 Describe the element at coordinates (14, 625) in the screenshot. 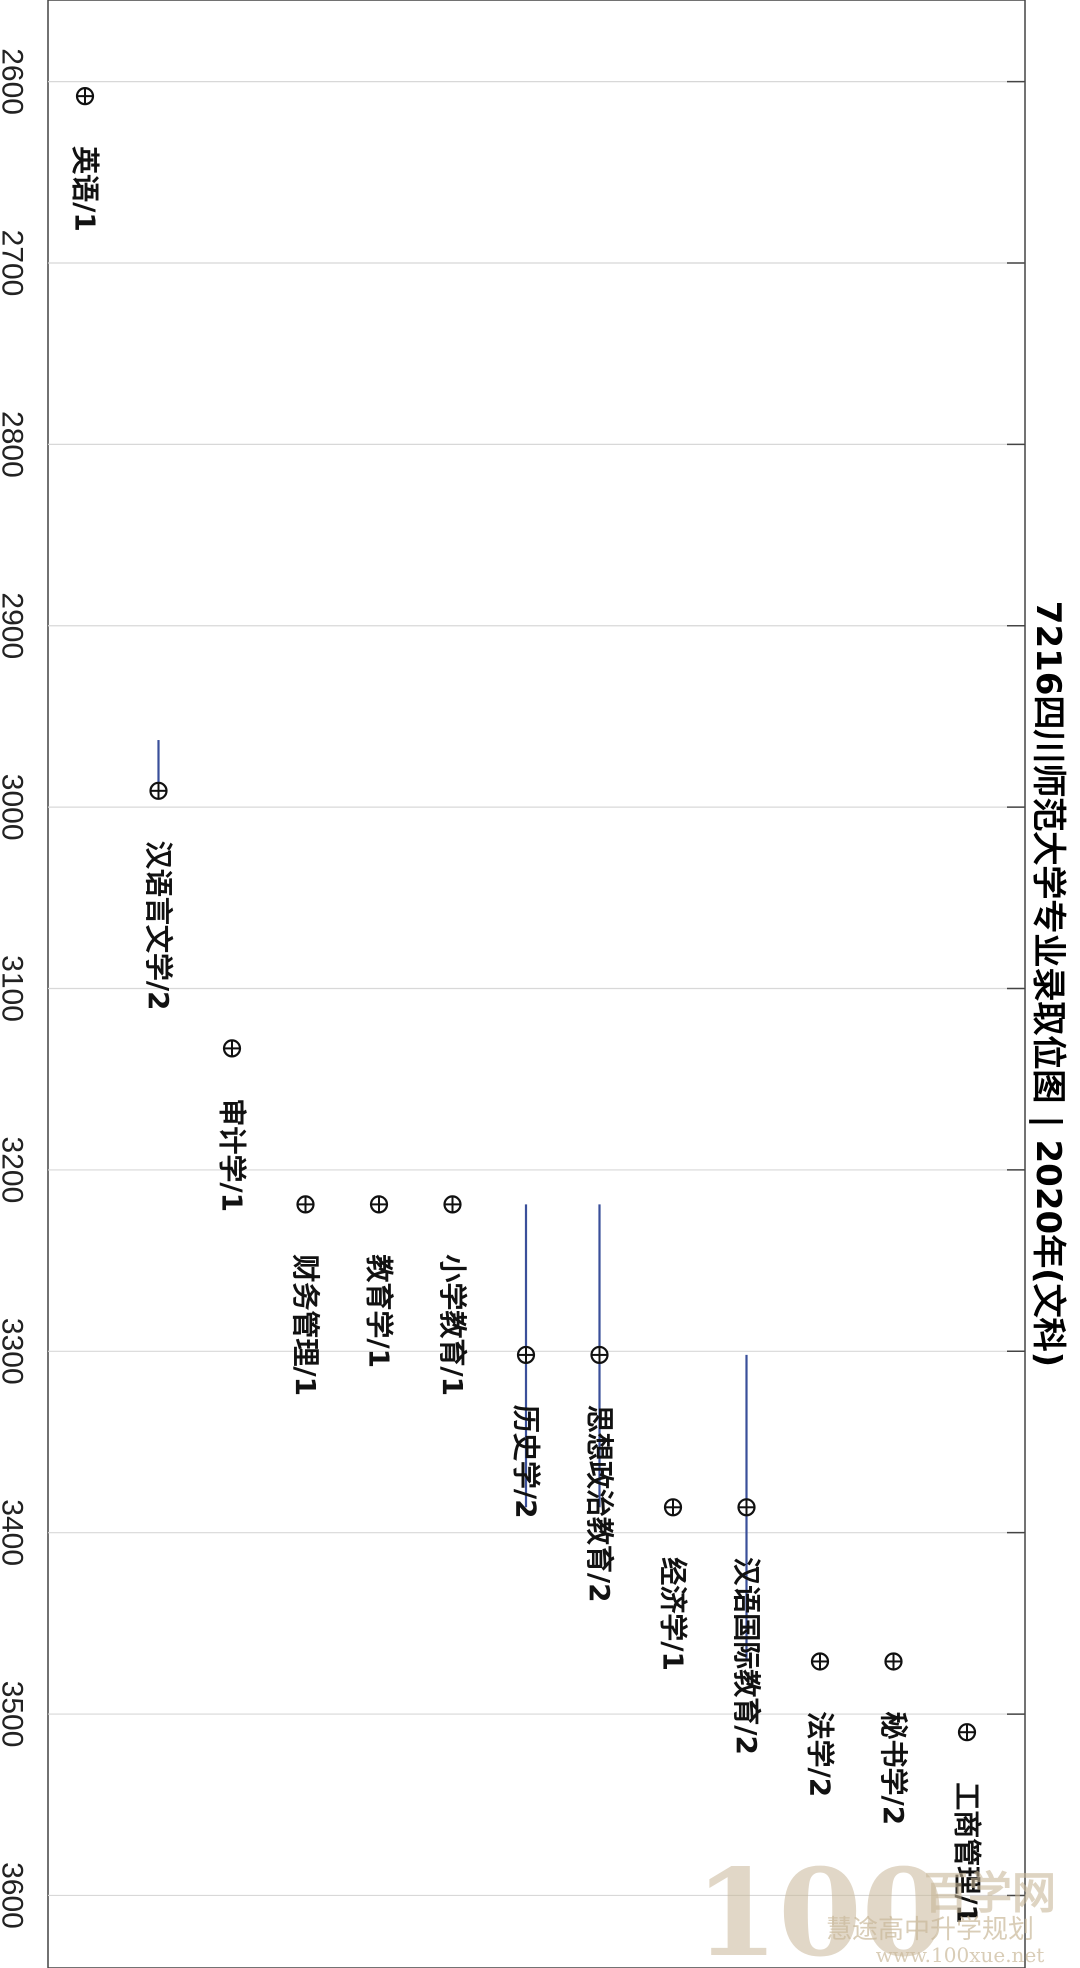

I see `tick-label: 2900` at that location.